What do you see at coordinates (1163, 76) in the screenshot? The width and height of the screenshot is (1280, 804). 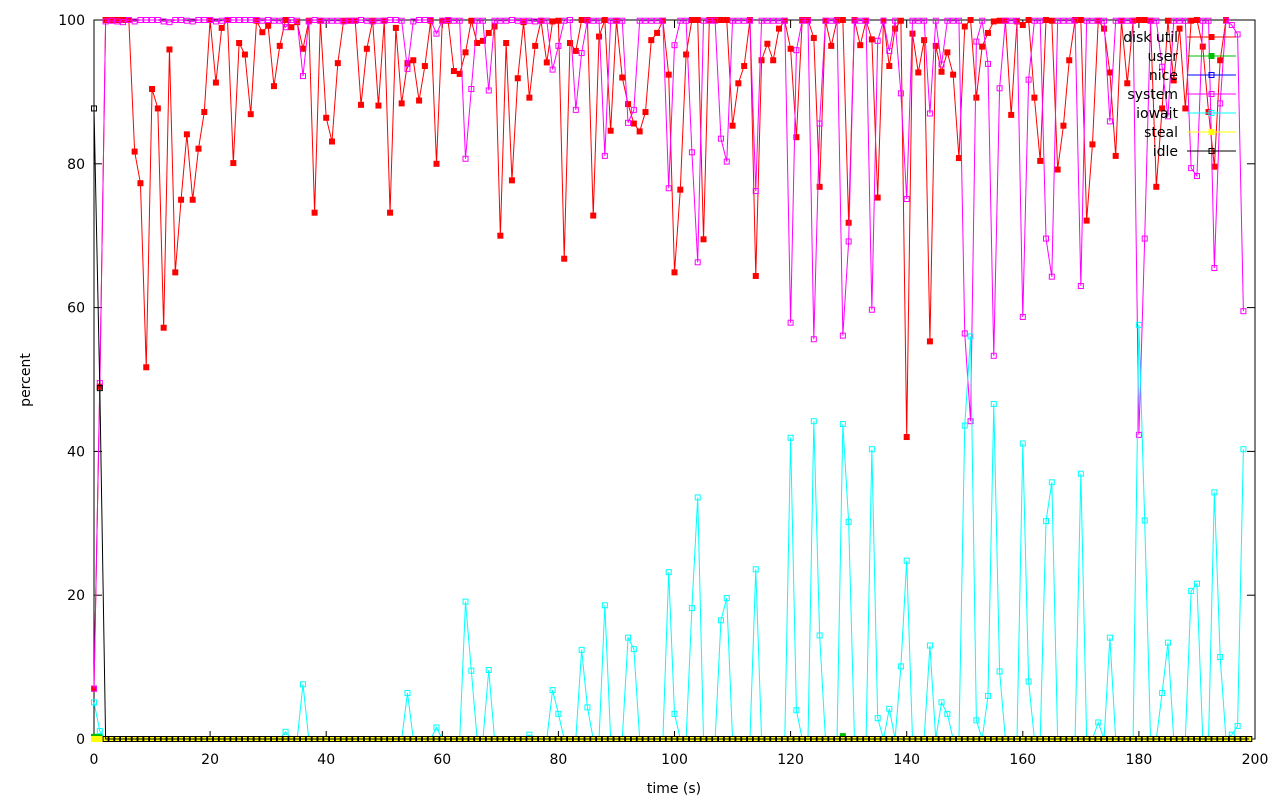 I see `legend-label-nice: nice` at bounding box center [1163, 76].